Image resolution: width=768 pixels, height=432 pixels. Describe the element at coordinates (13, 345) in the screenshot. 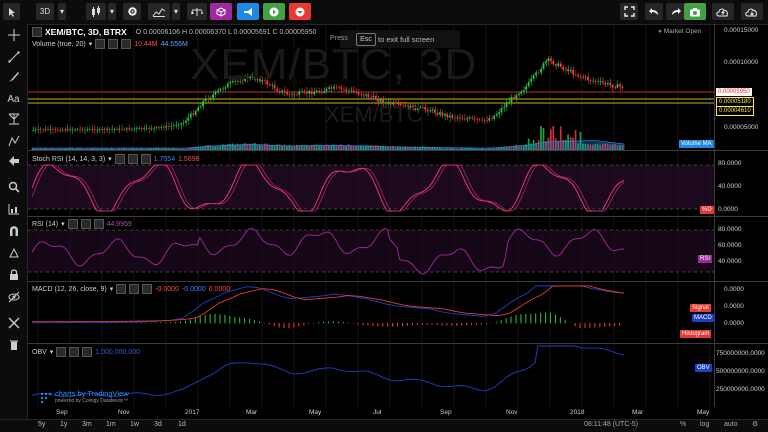

I see `trash-icon` at that location.